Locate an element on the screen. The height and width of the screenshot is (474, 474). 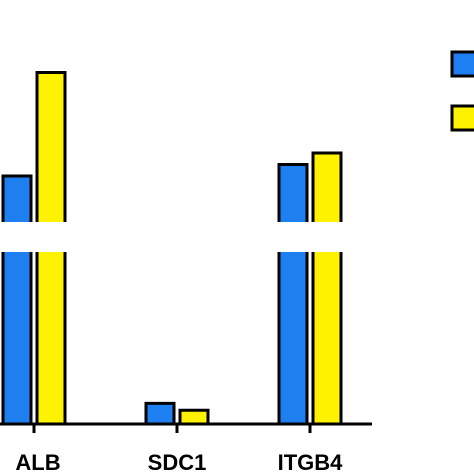
axis-break-gaps is located at coordinates (186, 237).